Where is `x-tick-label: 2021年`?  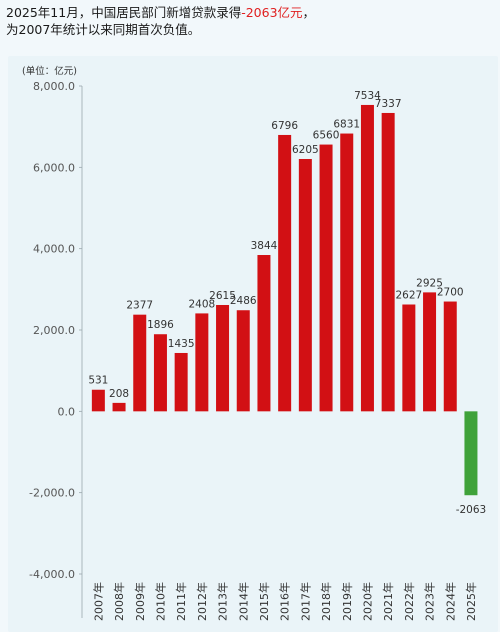 x-tick-label: 2021年 is located at coordinates (388, 601).